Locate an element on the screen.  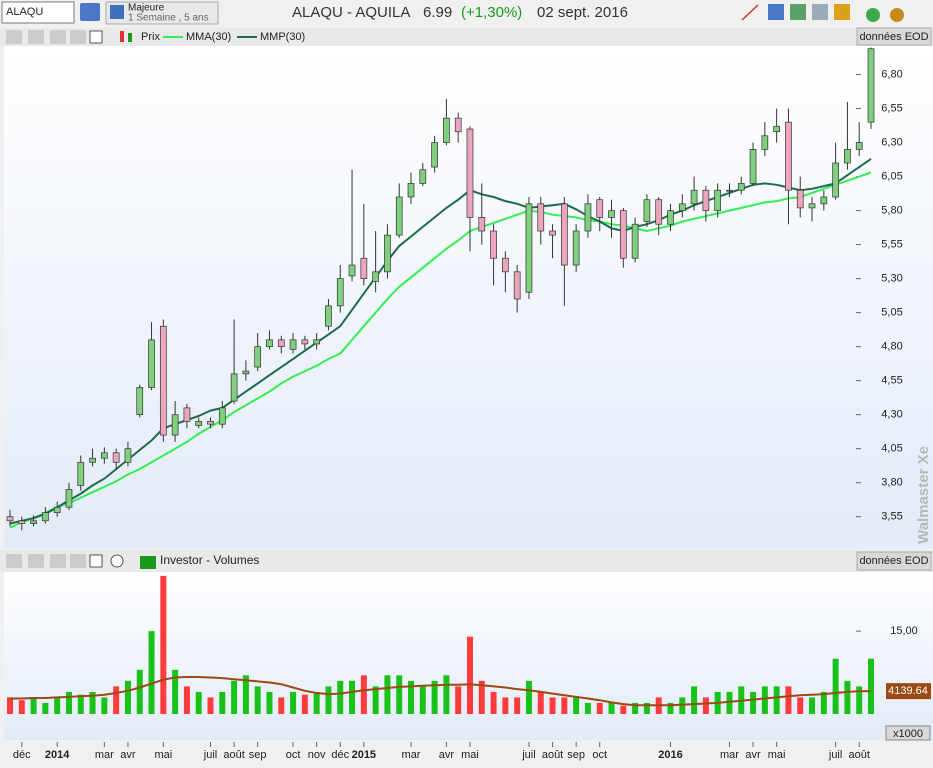
x-tick-label: juil is located at coordinates (528, 755).